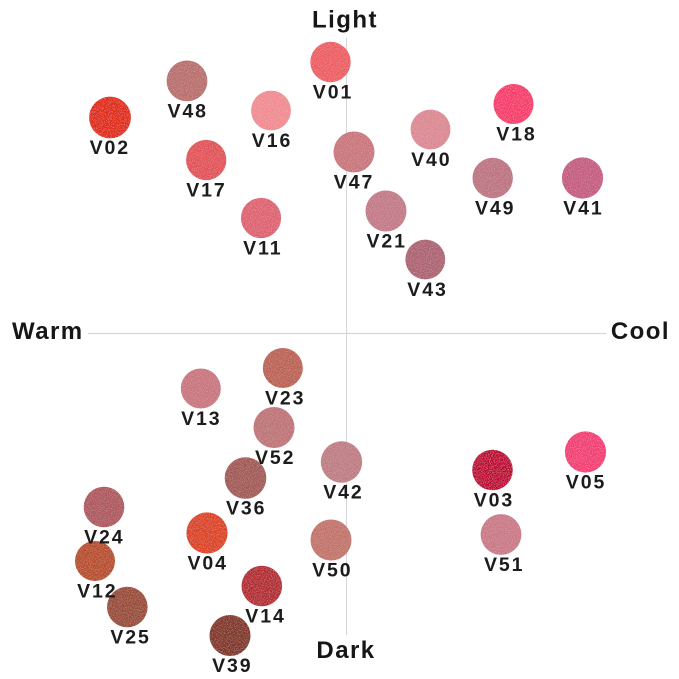  Describe the element at coordinates (262, 249) in the screenshot. I see `svg-text: V11` at that location.